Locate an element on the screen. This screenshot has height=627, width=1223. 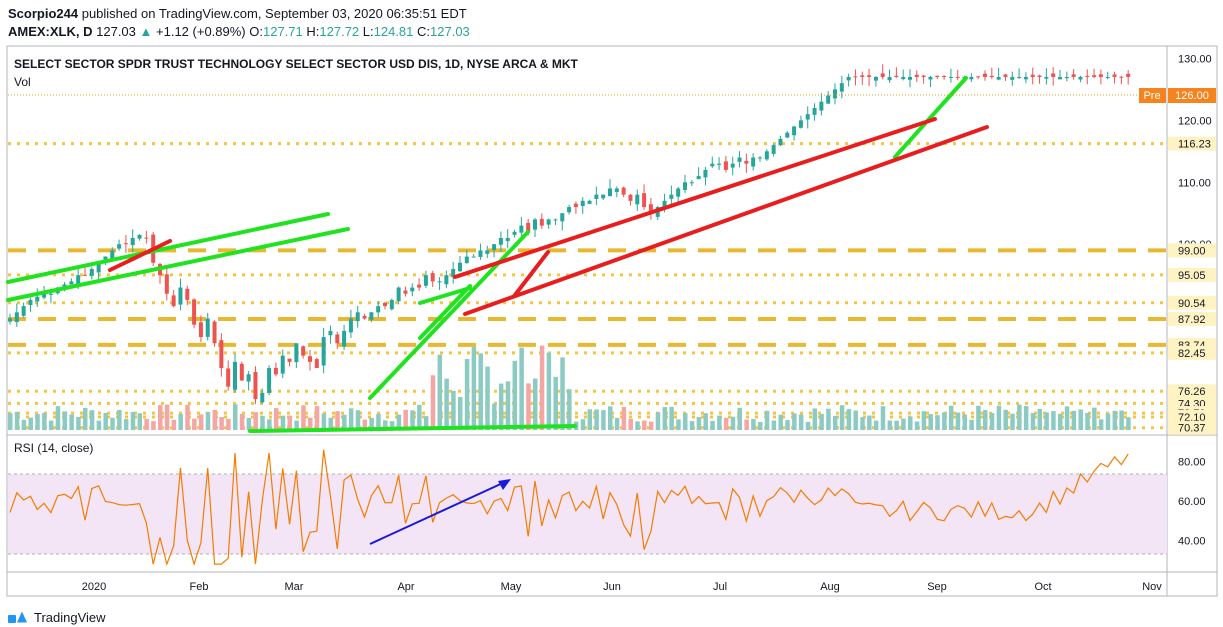
level-badge is located at coordinates (1192, 250).